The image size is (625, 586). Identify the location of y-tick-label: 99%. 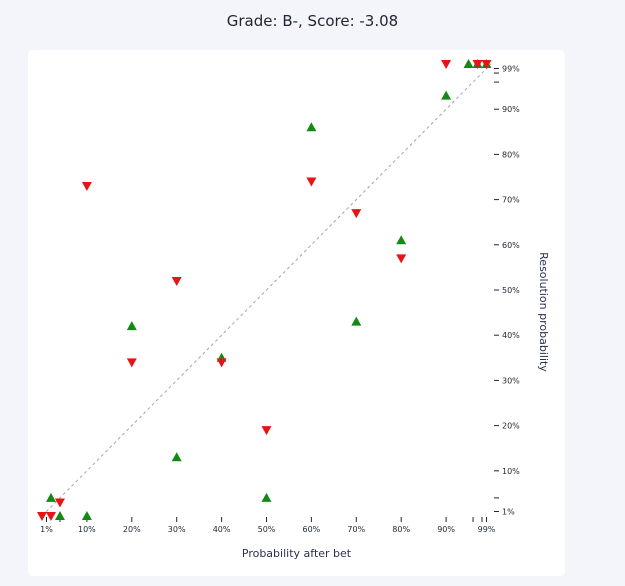
(511, 69).